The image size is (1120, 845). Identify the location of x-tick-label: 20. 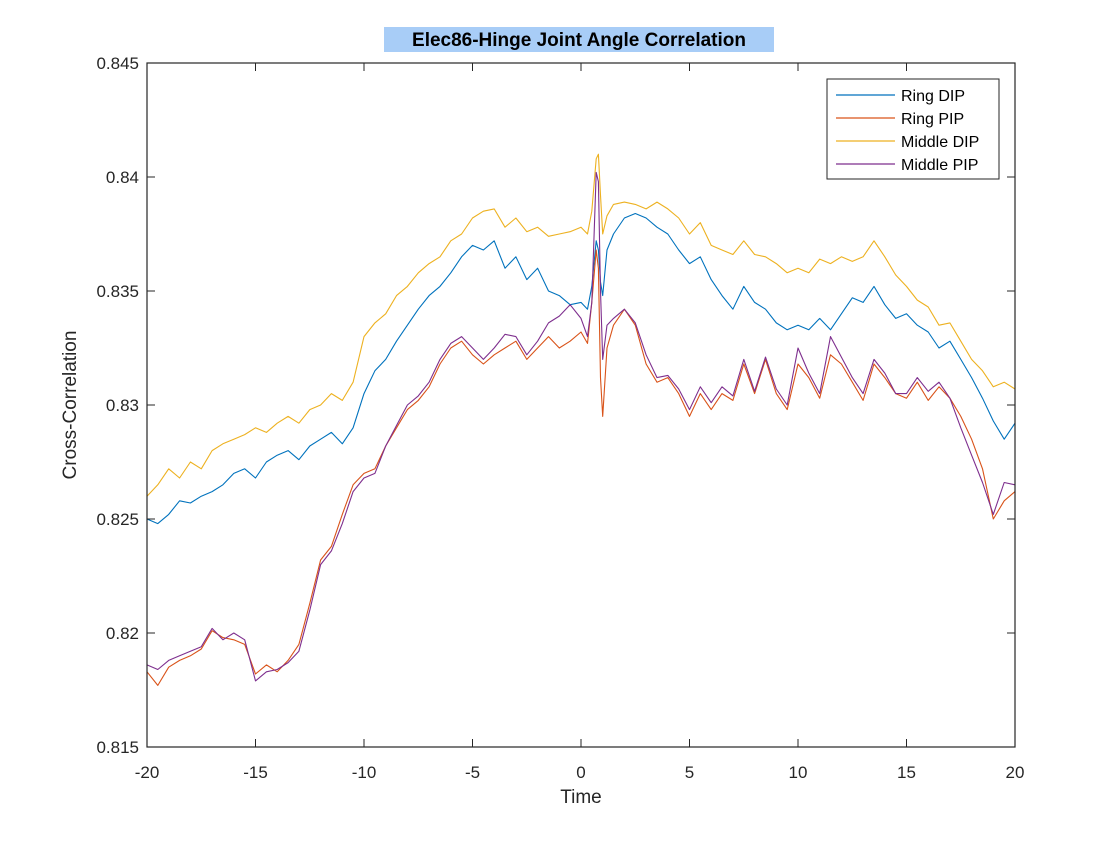
(1015, 772).